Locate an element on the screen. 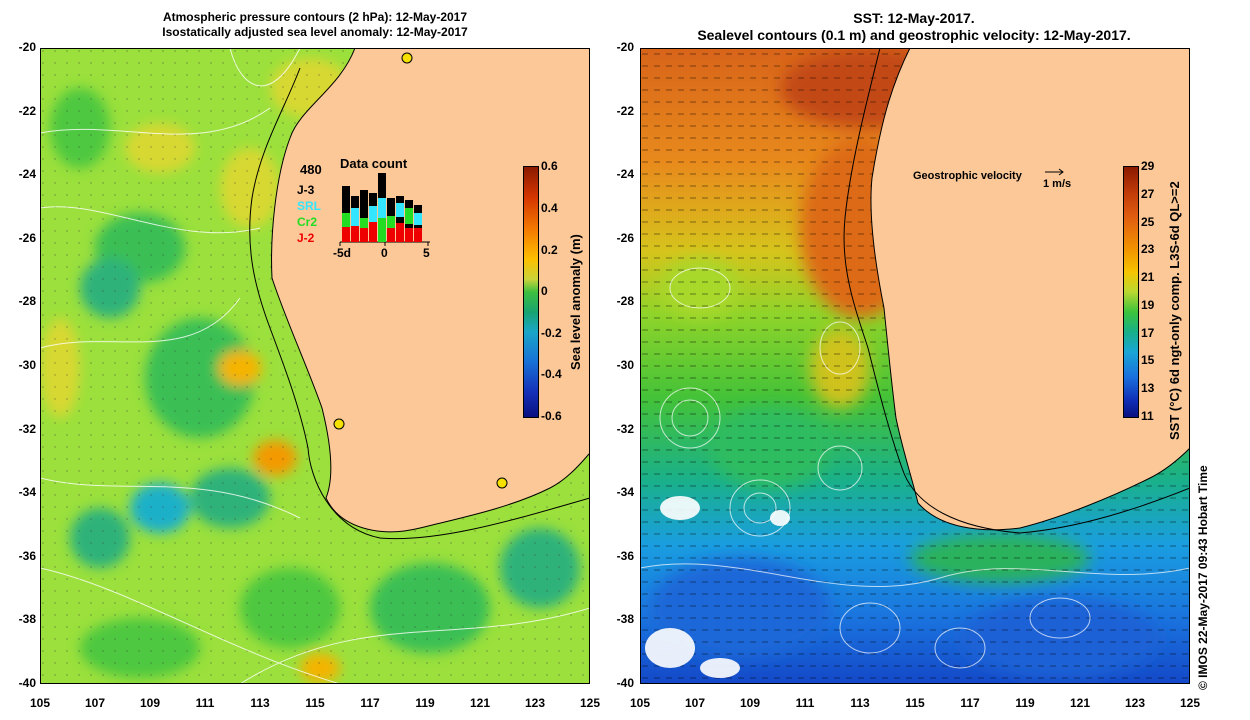 Image resolution: width=1250 pixels, height=720 pixels. satellite-label-cr2: Cr2 is located at coordinates (307, 222).